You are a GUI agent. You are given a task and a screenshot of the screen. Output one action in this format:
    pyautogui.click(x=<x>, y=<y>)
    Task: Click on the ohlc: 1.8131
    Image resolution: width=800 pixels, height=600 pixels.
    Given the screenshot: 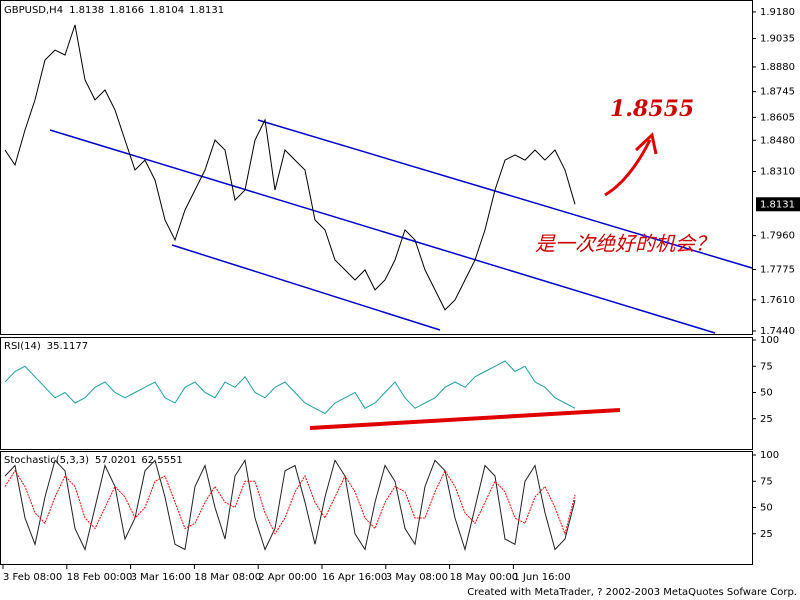 What is the action you would take?
    pyautogui.click(x=206, y=10)
    